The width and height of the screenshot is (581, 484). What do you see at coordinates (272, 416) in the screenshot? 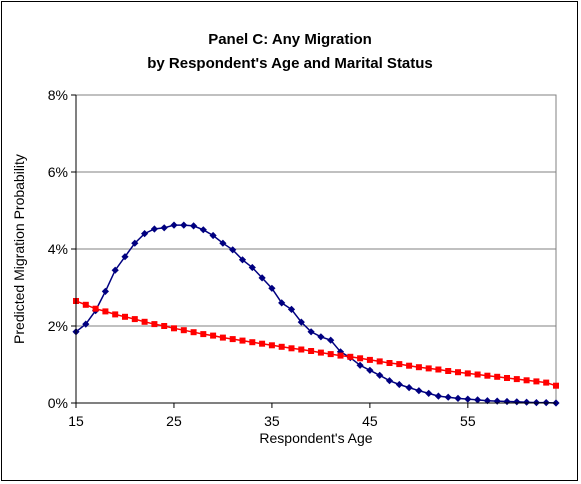
I see `x-axis-ticks: 15 25 35 45 55` at bounding box center [272, 416].